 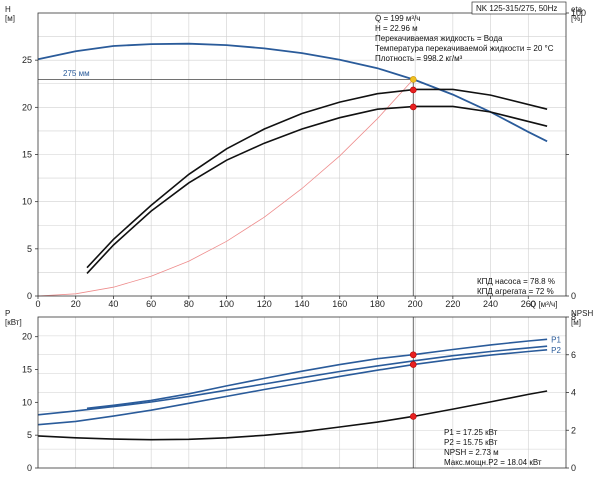 What do you see at coordinates (413, 248) in the screenshot?
I see `markers-layer` at bounding box center [413, 248].